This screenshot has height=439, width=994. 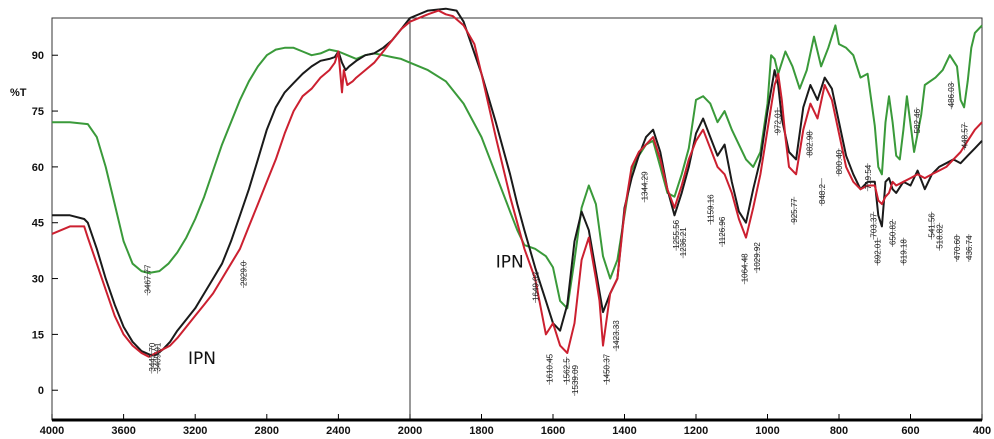 What do you see at coordinates (940, 236) in the screenshot?
I see `peak-label: 518.82` at bounding box center [940, 236].